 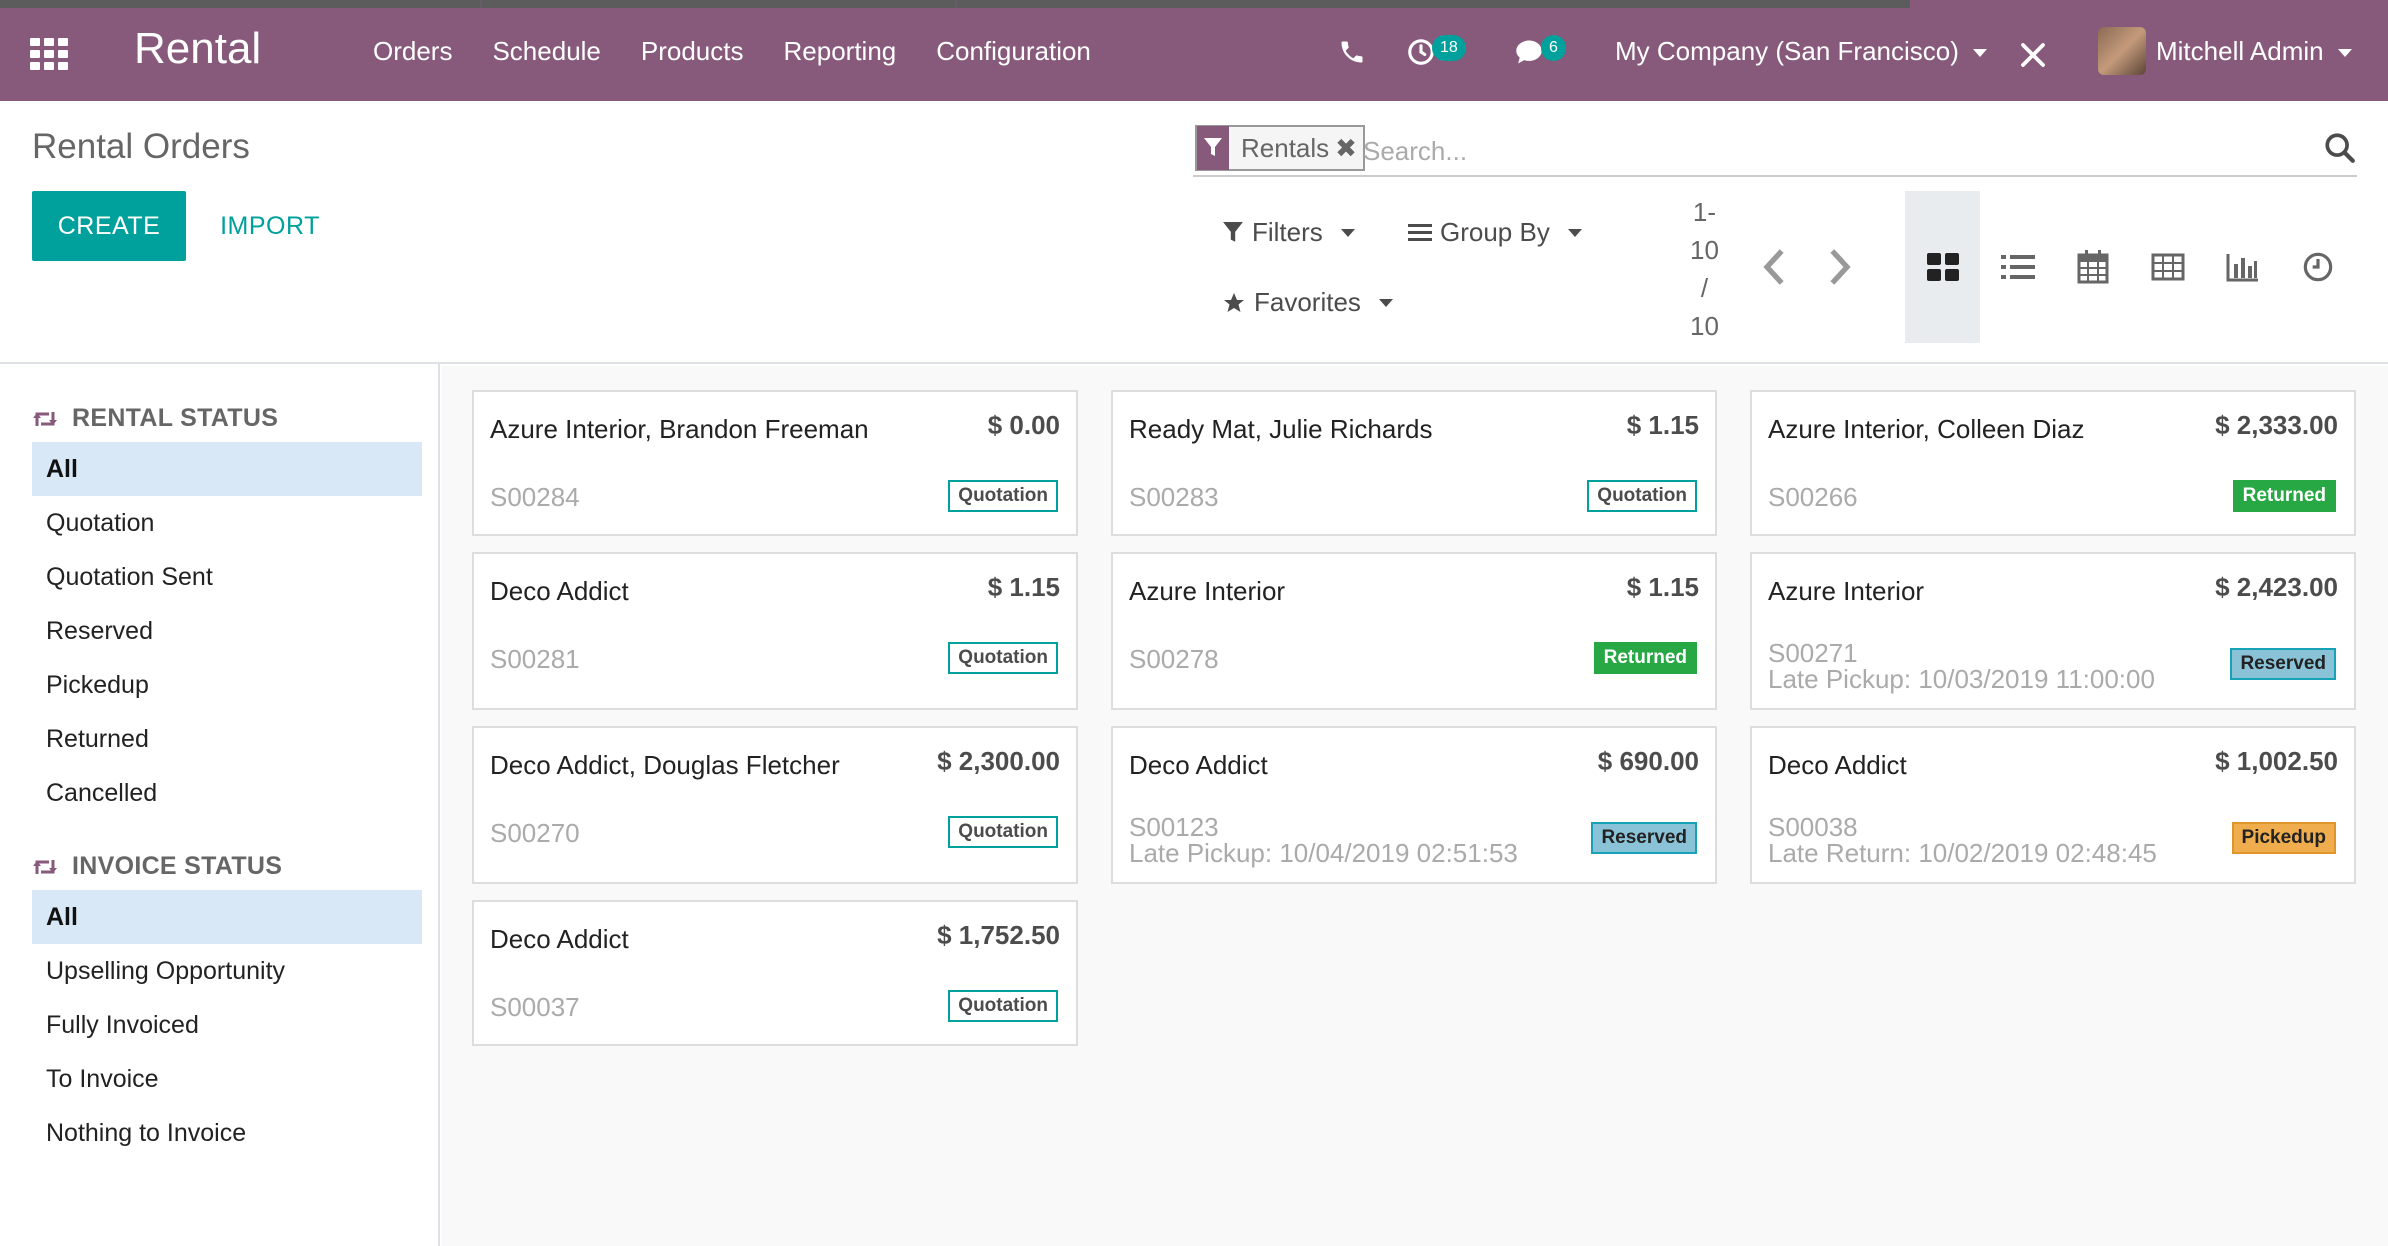 I want to click on menu-products: Products, so click(x=692, y=51).